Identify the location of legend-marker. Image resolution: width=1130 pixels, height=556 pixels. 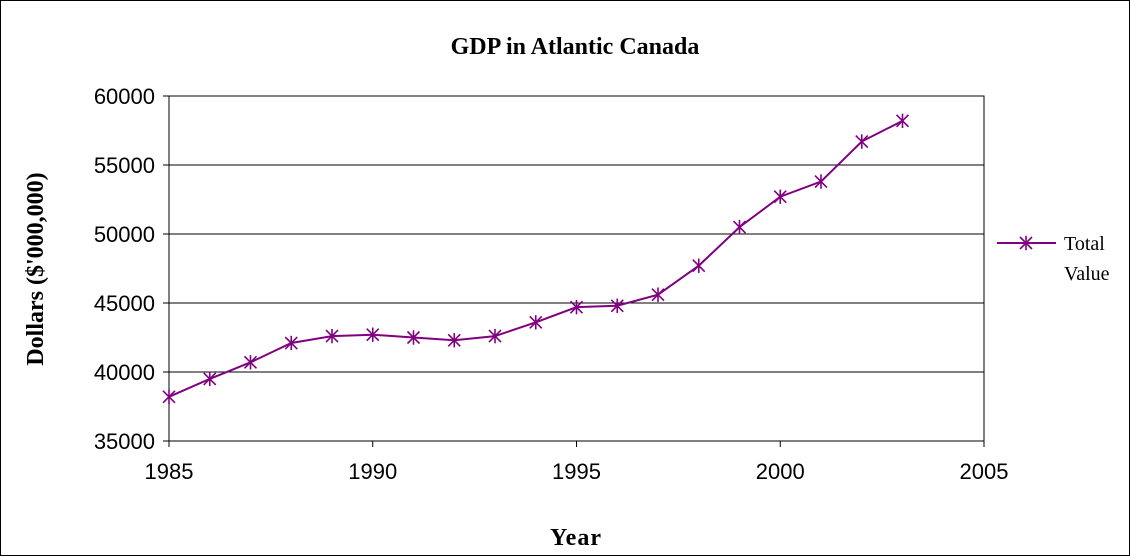
(1026, 243).